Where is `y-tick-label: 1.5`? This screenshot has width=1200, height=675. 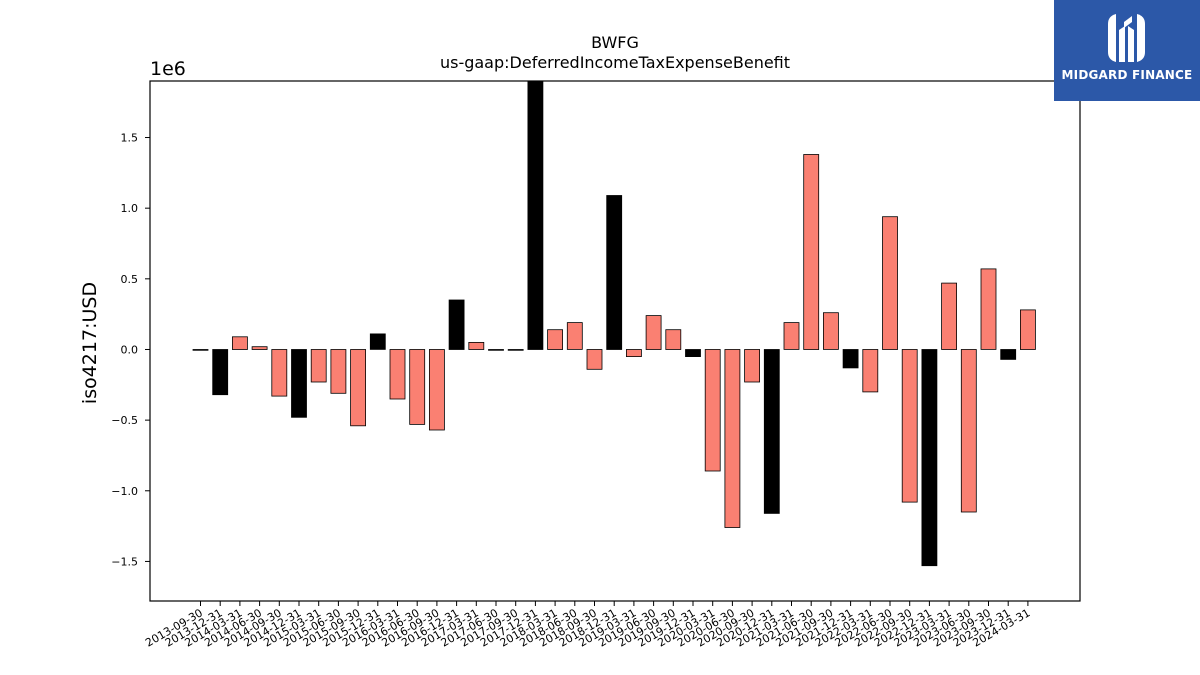
y-tick-label: 1.5 is located at coordinates (130, 138).